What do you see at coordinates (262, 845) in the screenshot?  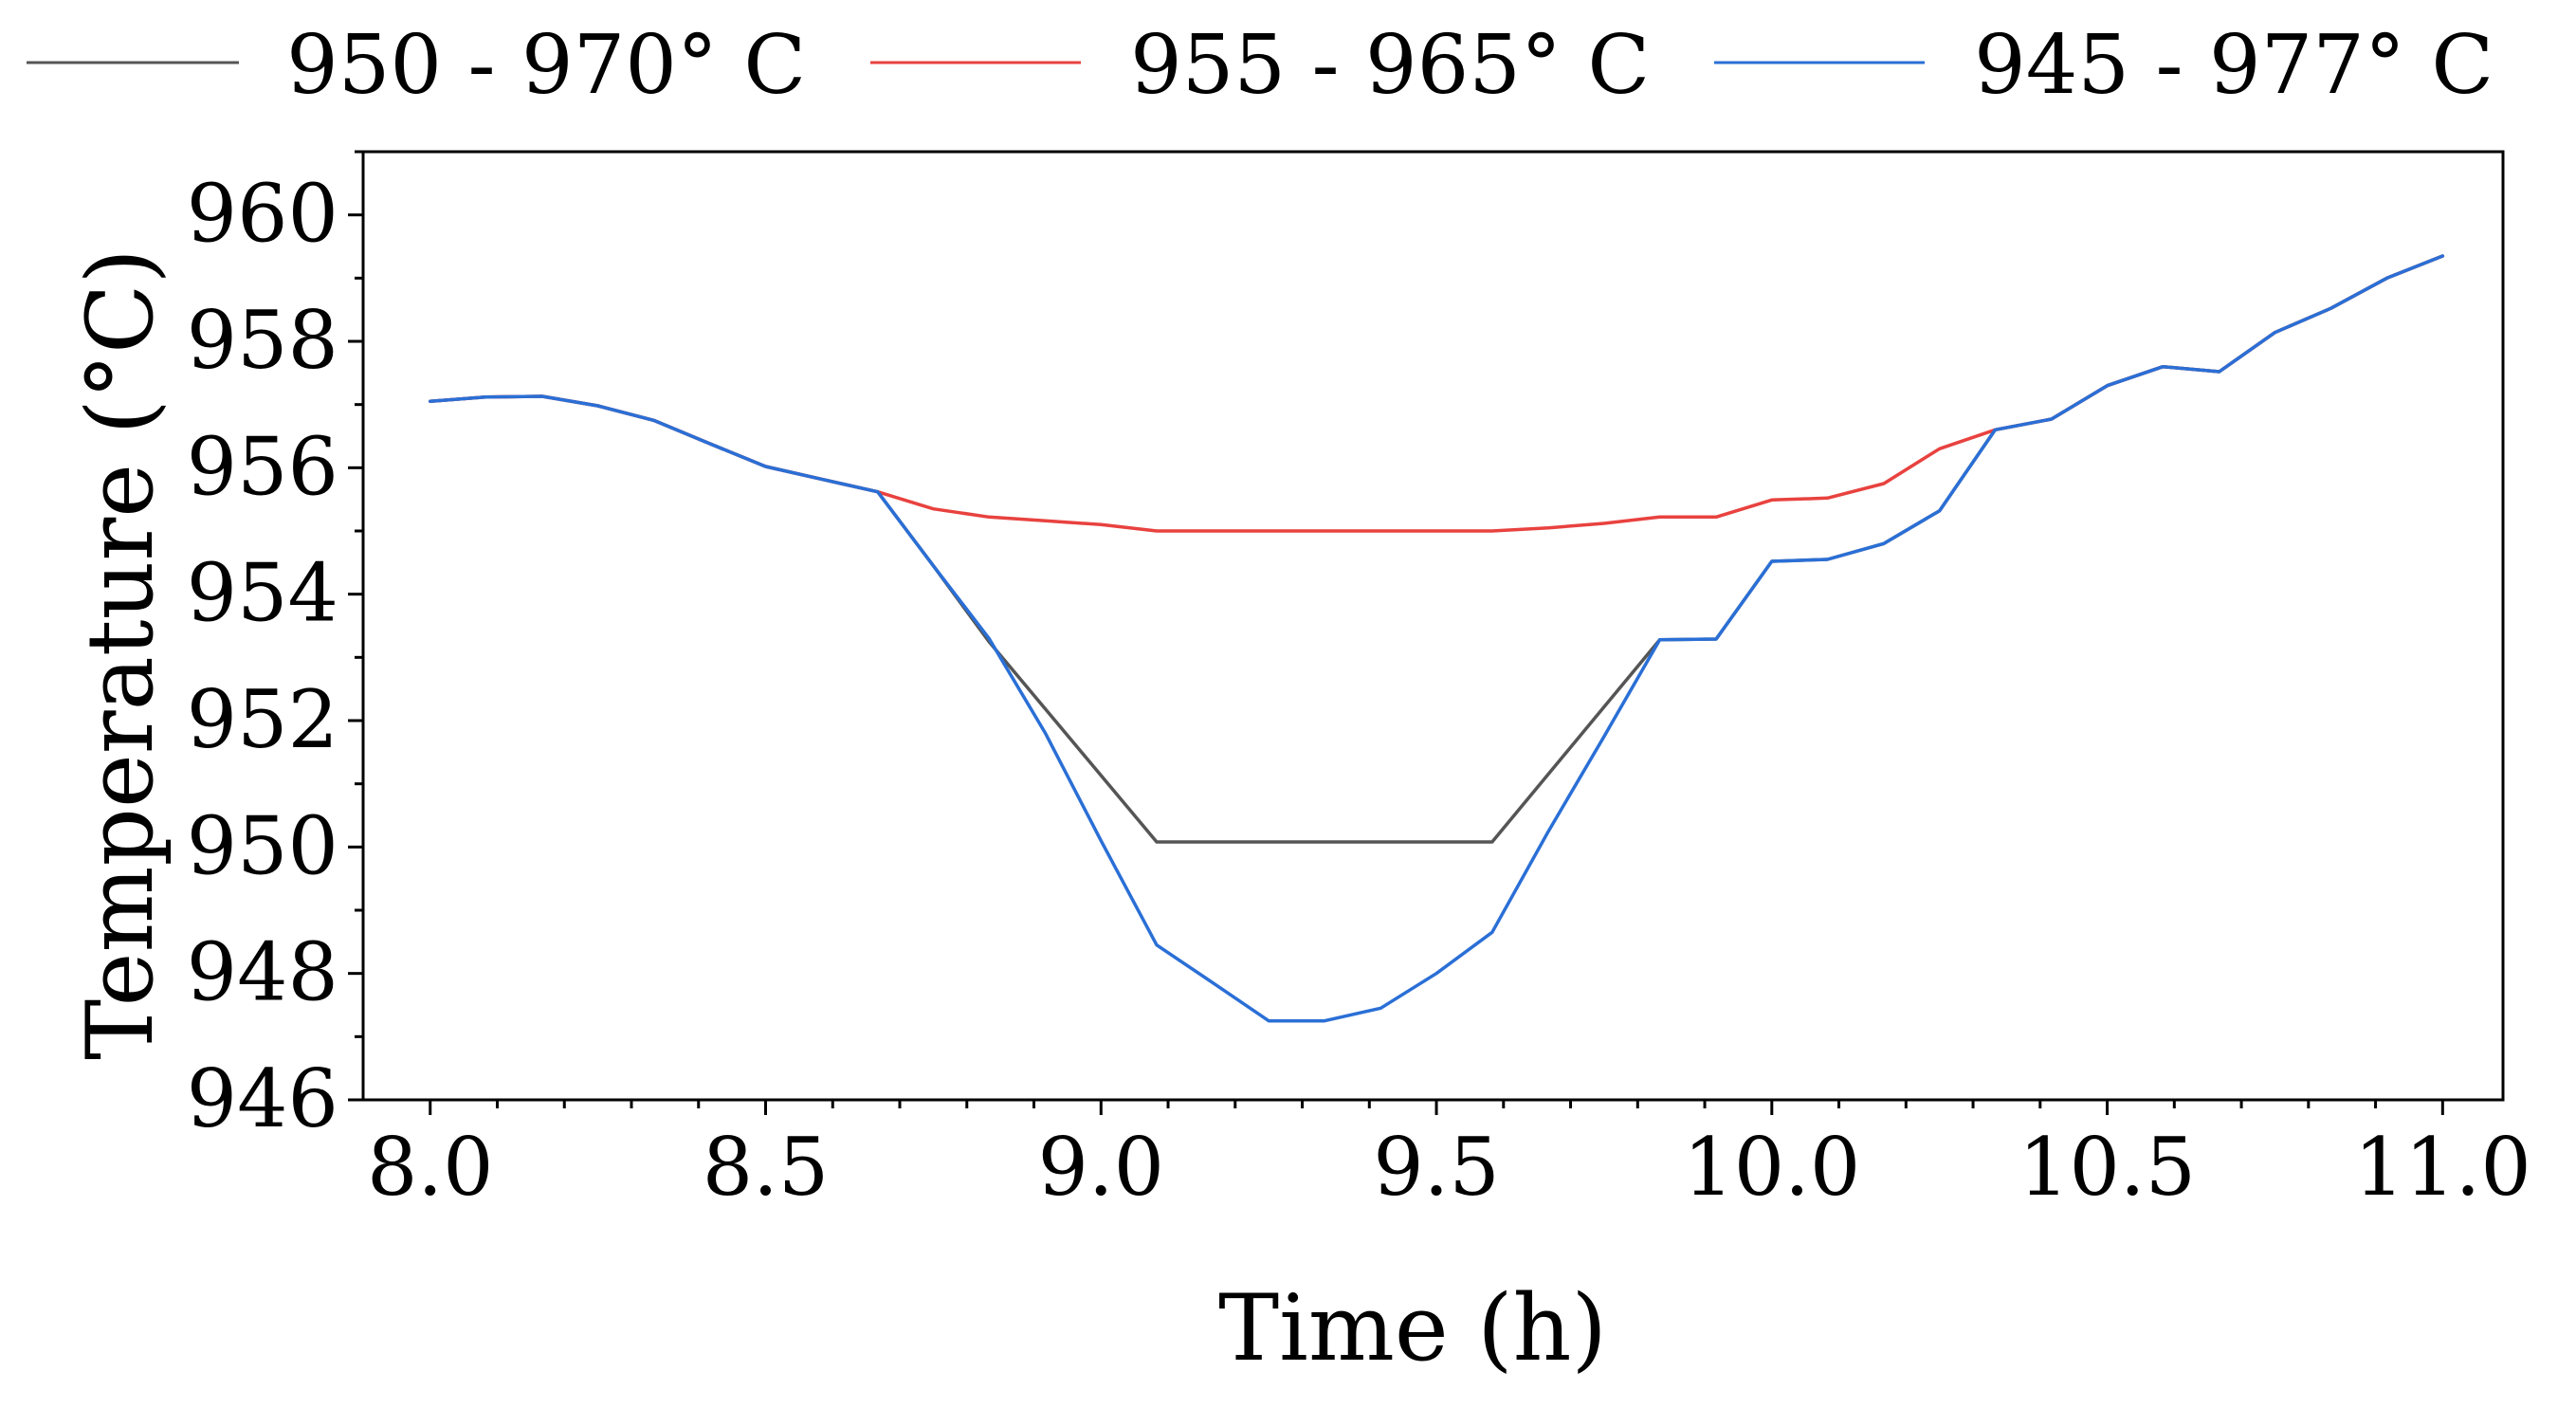 I see `y-tick-label: 950` at bounding box center [262, 845].